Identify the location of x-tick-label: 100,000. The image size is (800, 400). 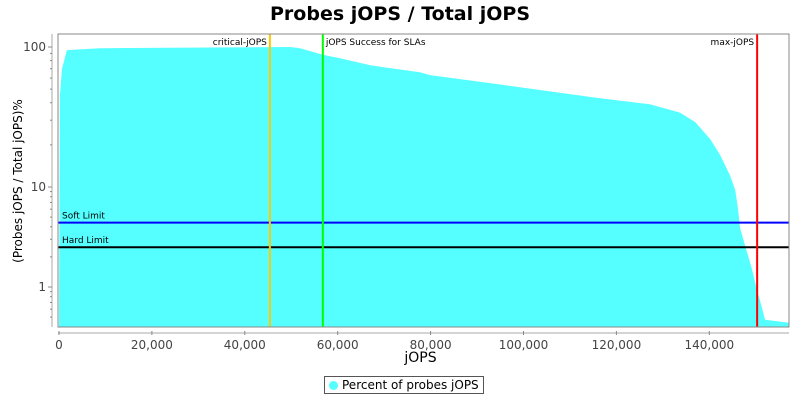
(524, 345).